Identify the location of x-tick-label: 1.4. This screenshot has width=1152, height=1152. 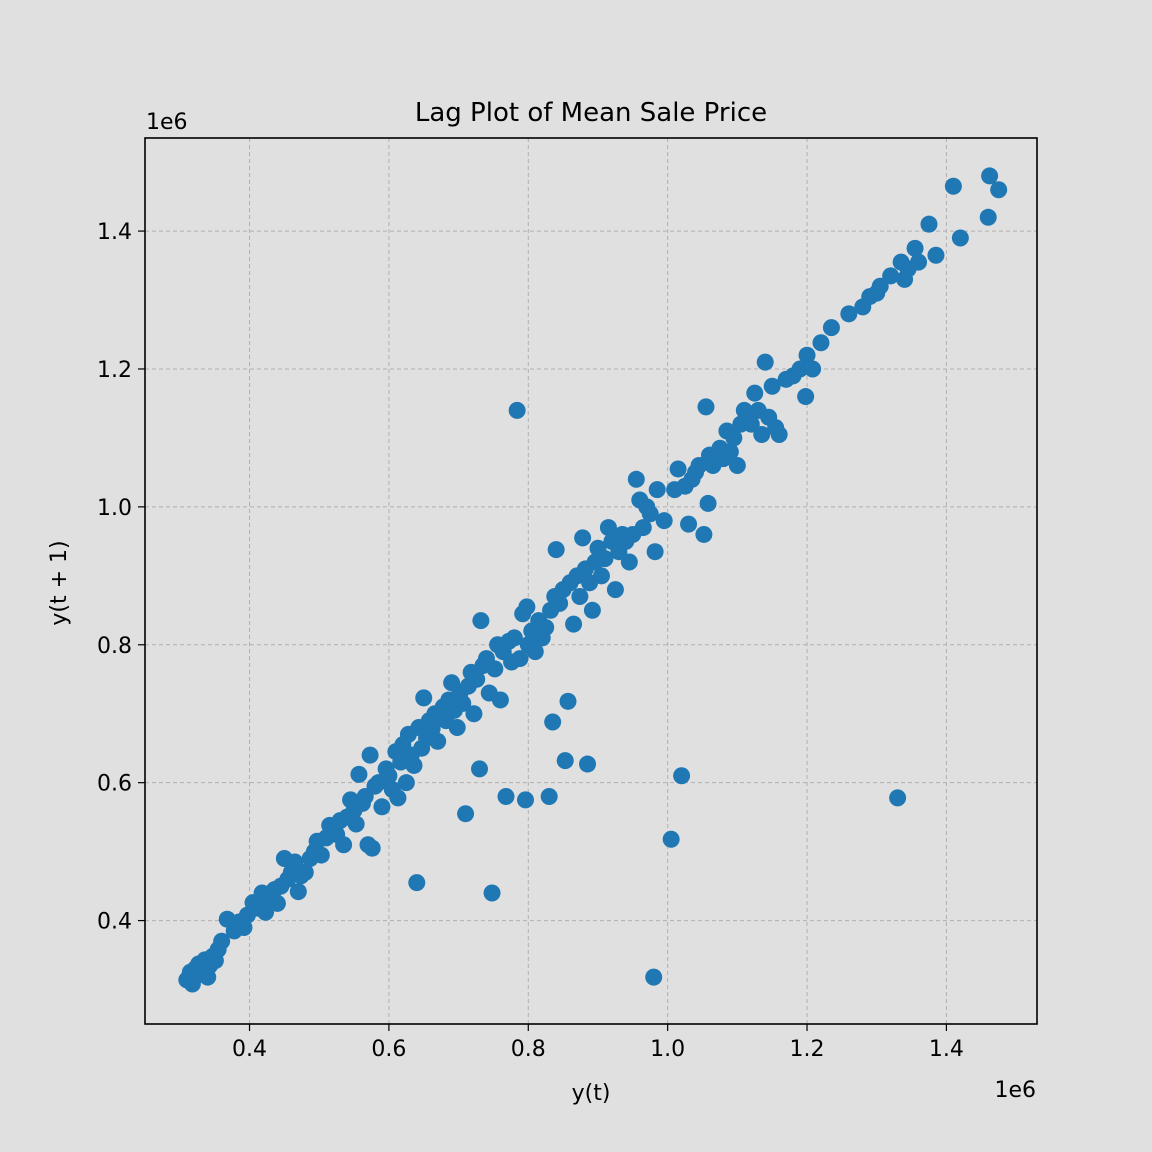
(946, 1049).